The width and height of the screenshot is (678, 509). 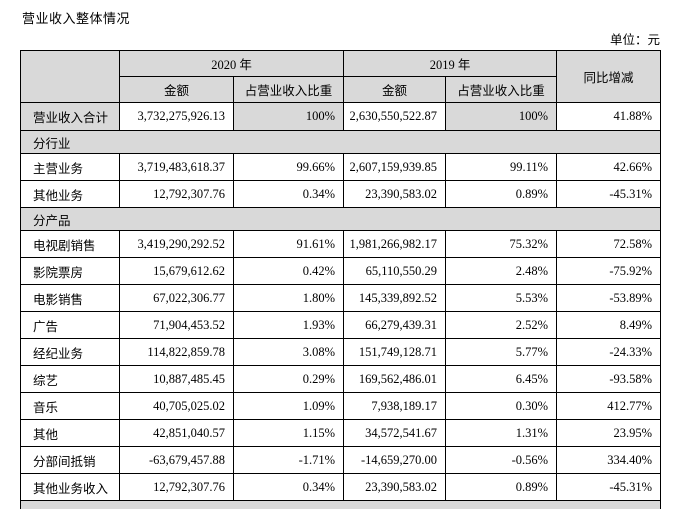 I want to click on next-section-sliver, so click(x=340, y=504).